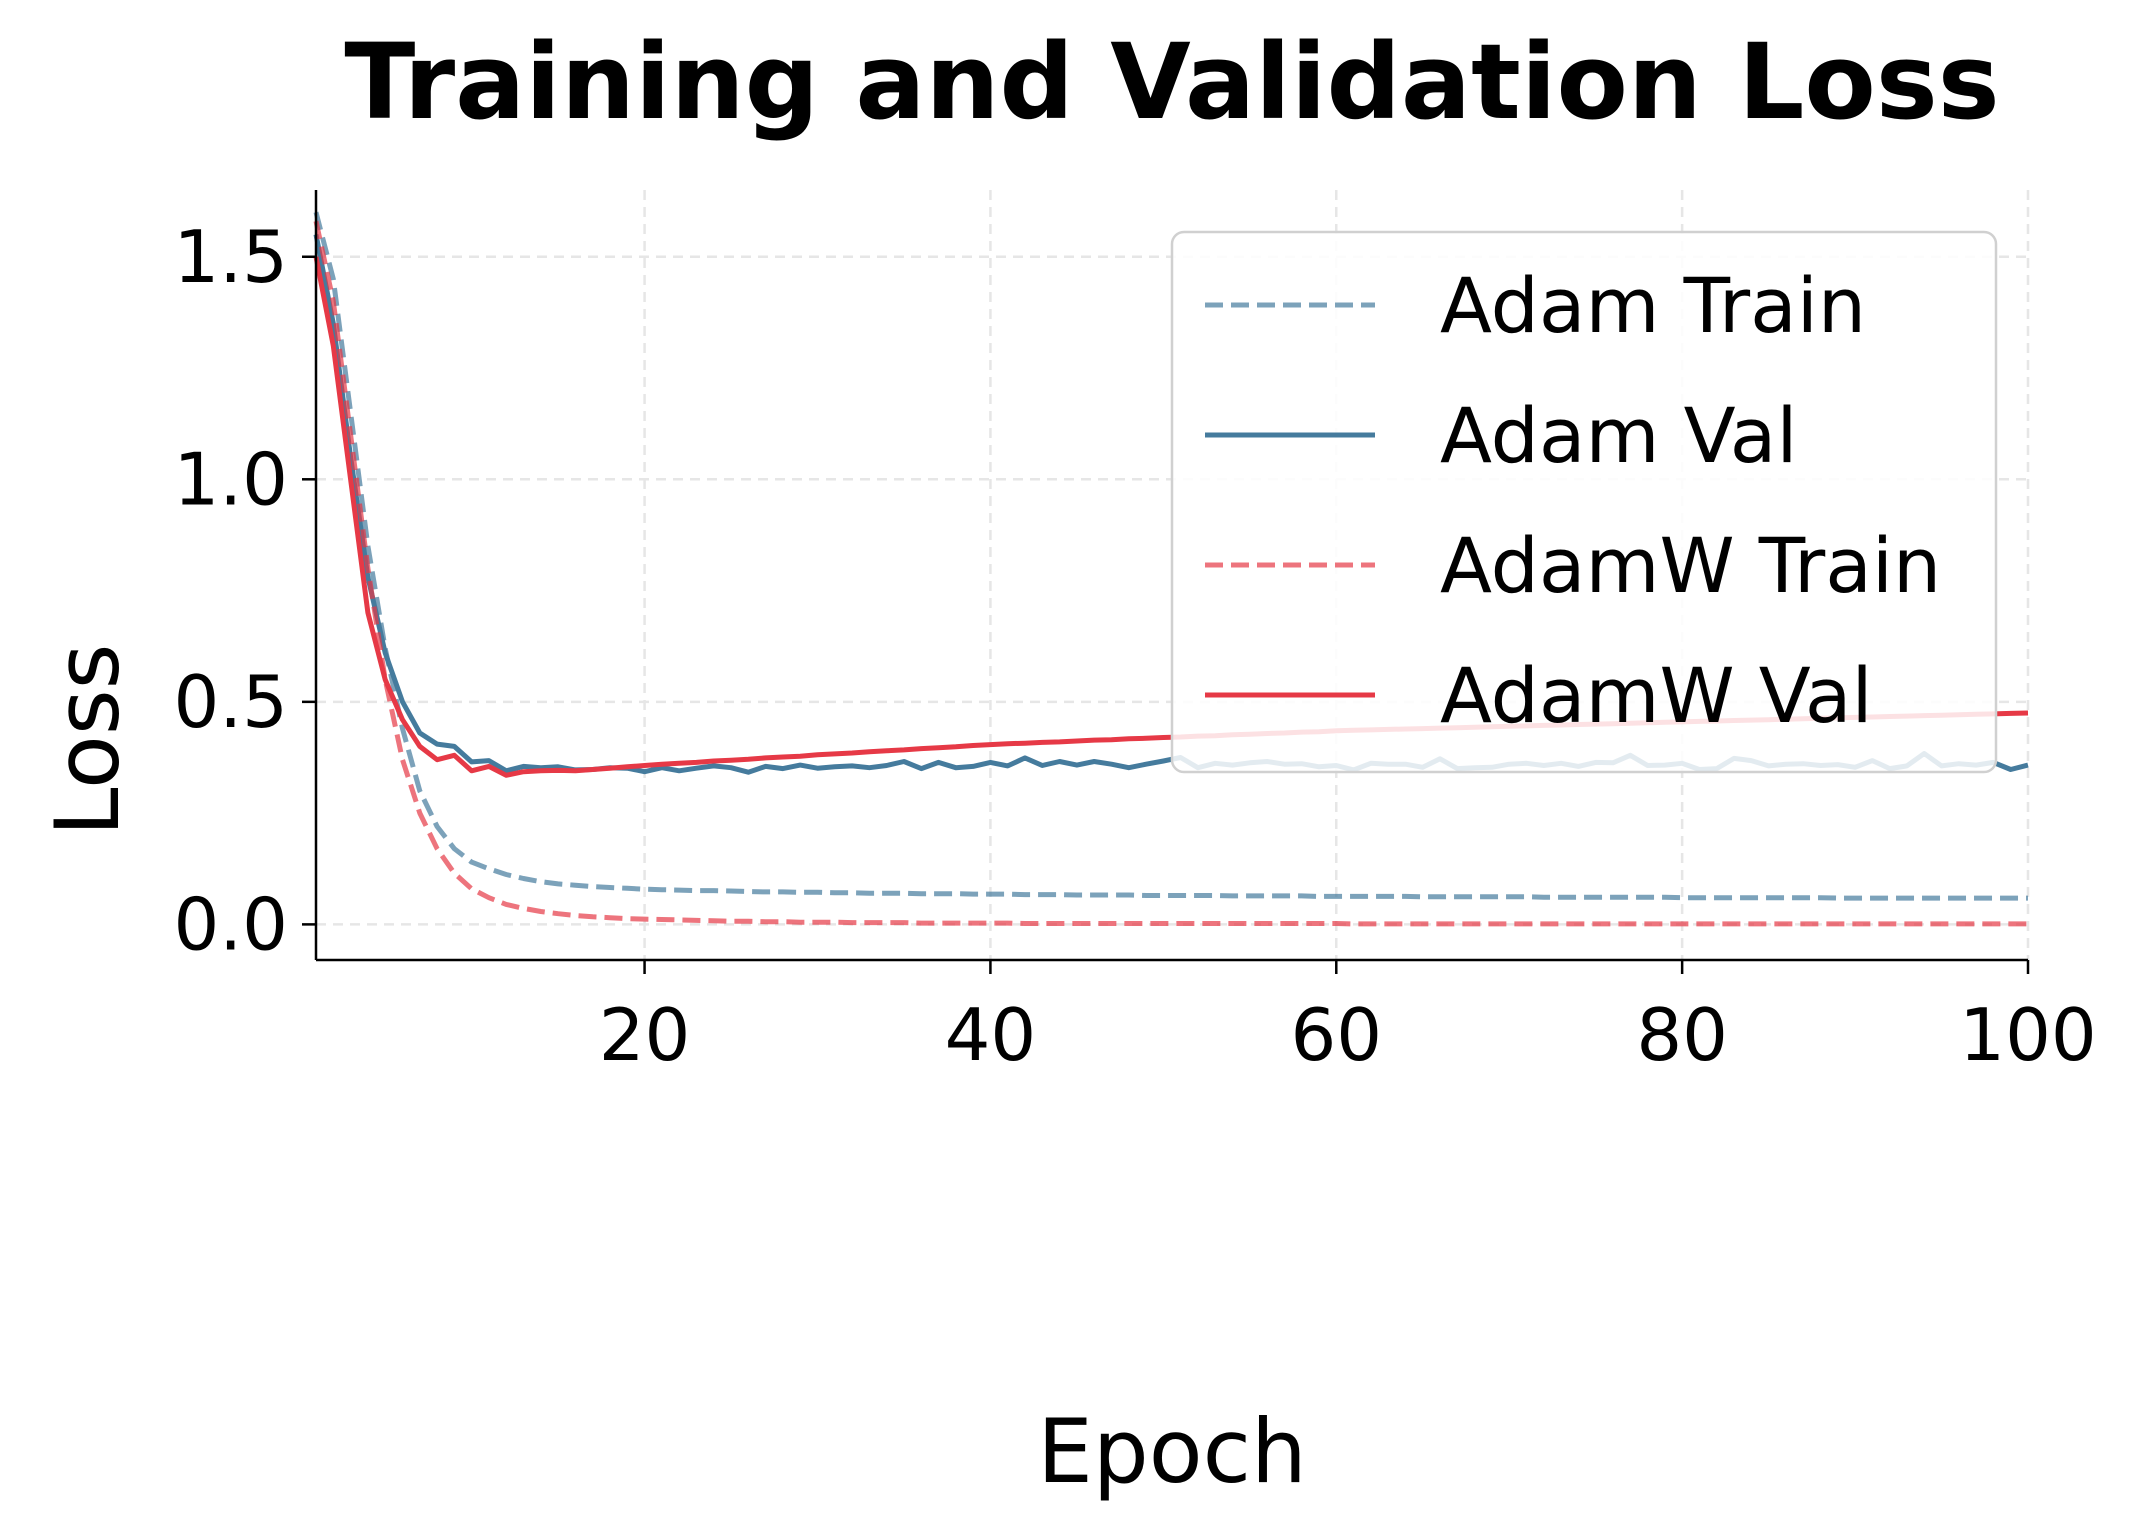 This screenshot has height=1534, width=2134. What do you see at coordinates (991, 1035) in the screenshot?
I see `x-tick-label: 40` at bounding box center [991, 1035].